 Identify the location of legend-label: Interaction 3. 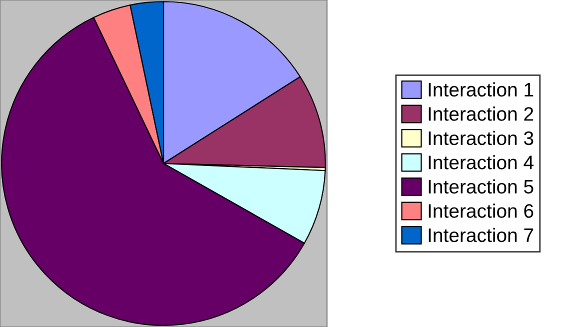
(481, 138).